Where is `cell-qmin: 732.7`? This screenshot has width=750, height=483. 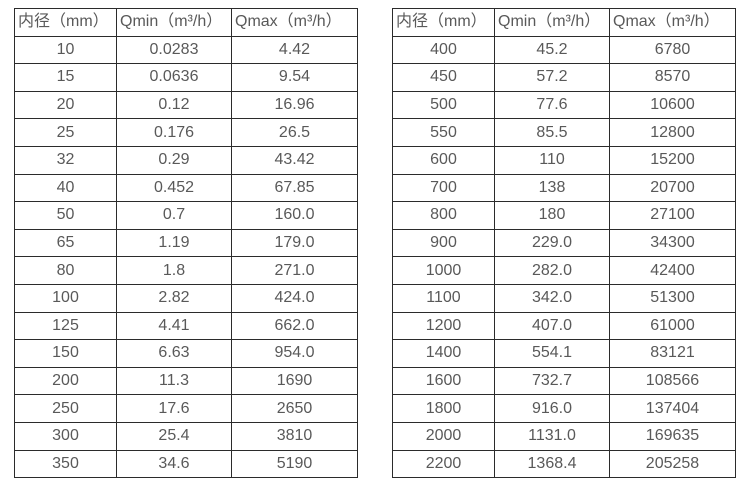 cell-qmin: 732.7 is located at coordinates (552, 381).